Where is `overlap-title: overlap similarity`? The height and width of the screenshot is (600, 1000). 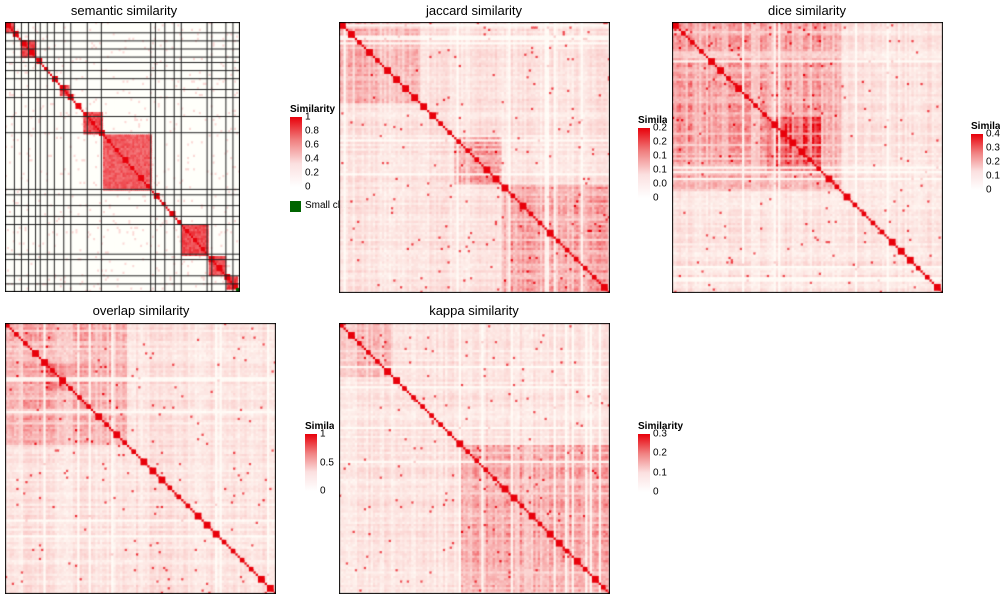
overlap-title: overlap similarity is located at coordinates (141, 310).